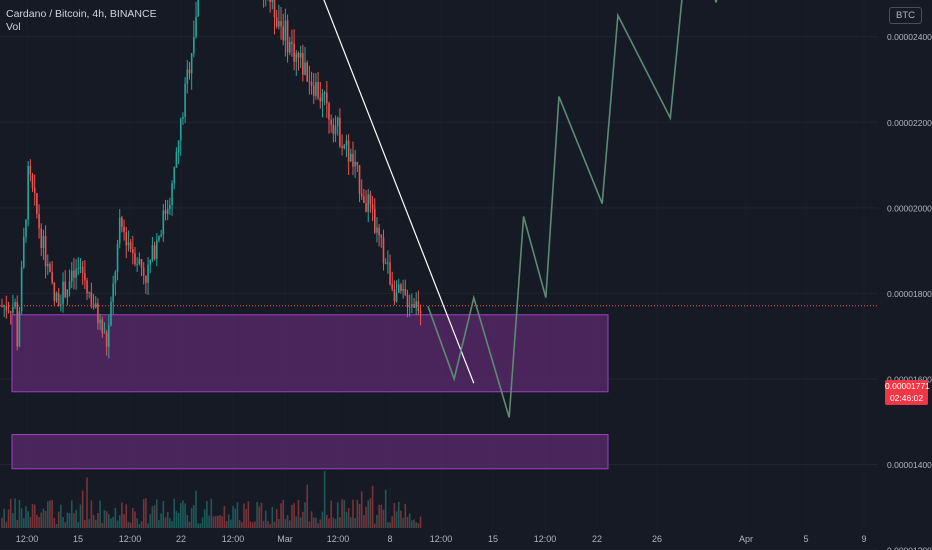  What do you see at coordinates (181, 539) in the screenshot?
I see `x-tick-label: 22` at bounding box center [181, 539].